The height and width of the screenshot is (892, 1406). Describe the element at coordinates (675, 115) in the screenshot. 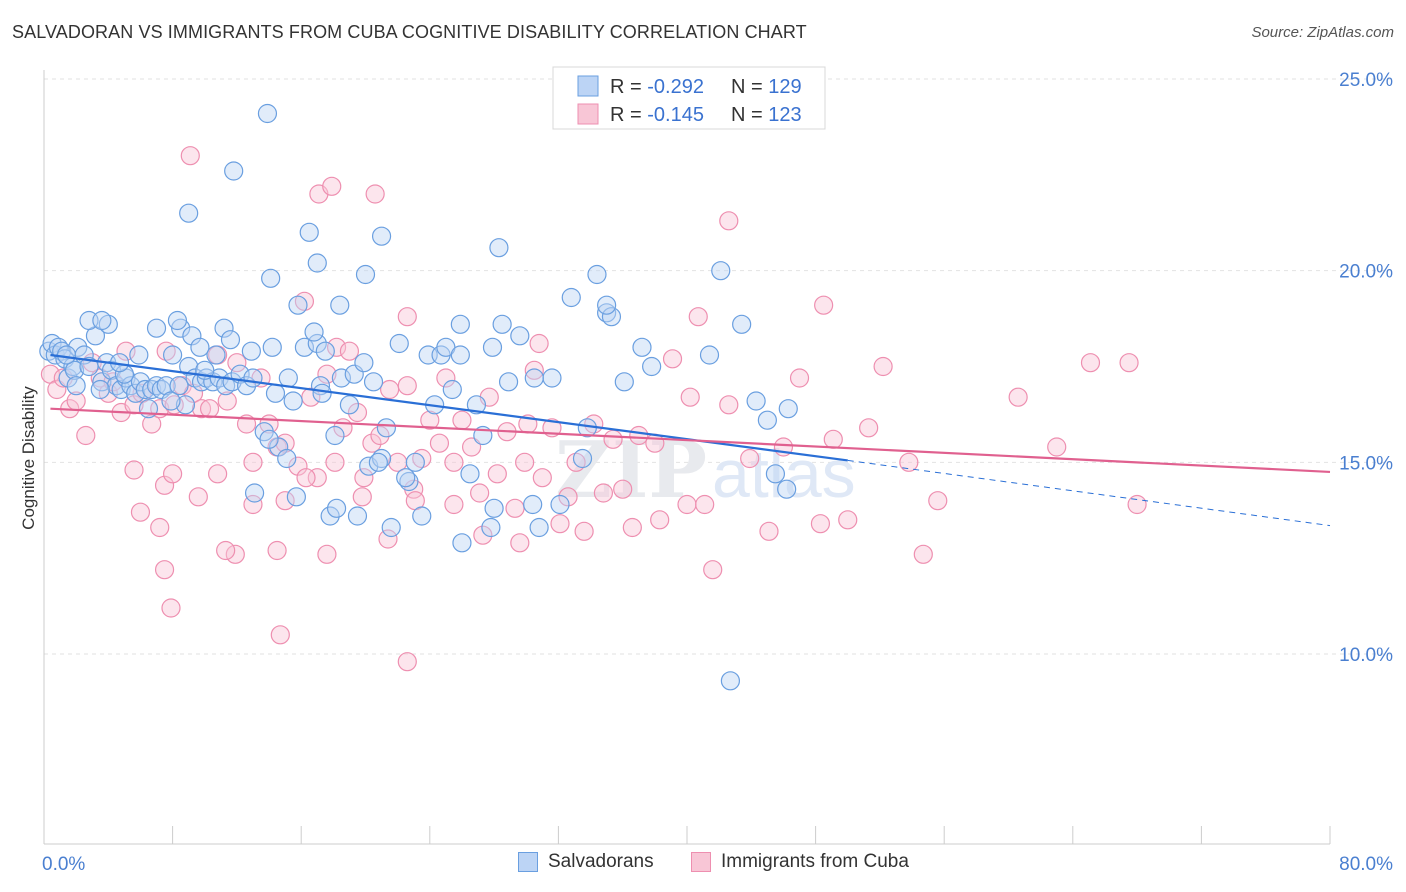

I see `legend-r-value-2: -0.145` at that location.